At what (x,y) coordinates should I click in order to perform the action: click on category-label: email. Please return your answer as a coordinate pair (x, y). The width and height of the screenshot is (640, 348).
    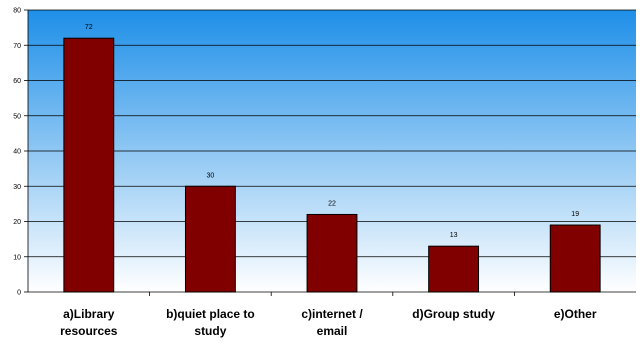
    Looking at the image, I should click on (332, 331).